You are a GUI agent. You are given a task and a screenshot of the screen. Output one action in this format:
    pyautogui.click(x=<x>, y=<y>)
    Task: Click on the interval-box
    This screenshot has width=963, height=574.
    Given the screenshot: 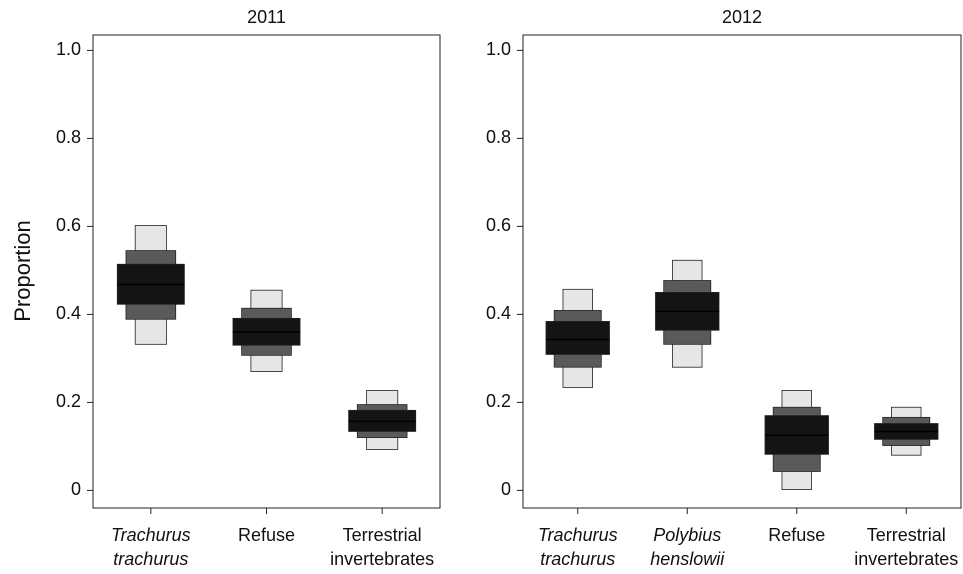 What is the action you would take?
    pyautogui.click(x=577, y=338)
    